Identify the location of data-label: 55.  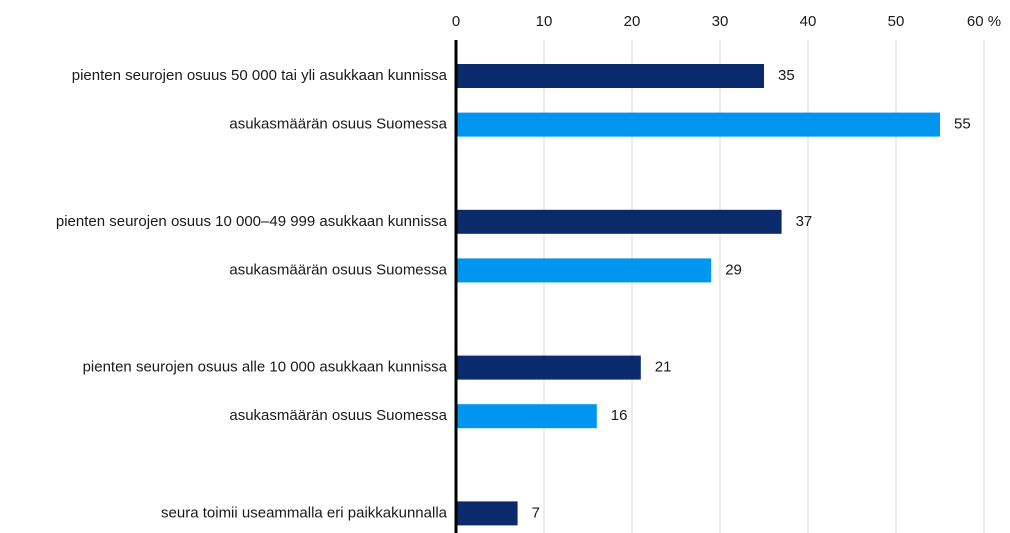
(962, 124).